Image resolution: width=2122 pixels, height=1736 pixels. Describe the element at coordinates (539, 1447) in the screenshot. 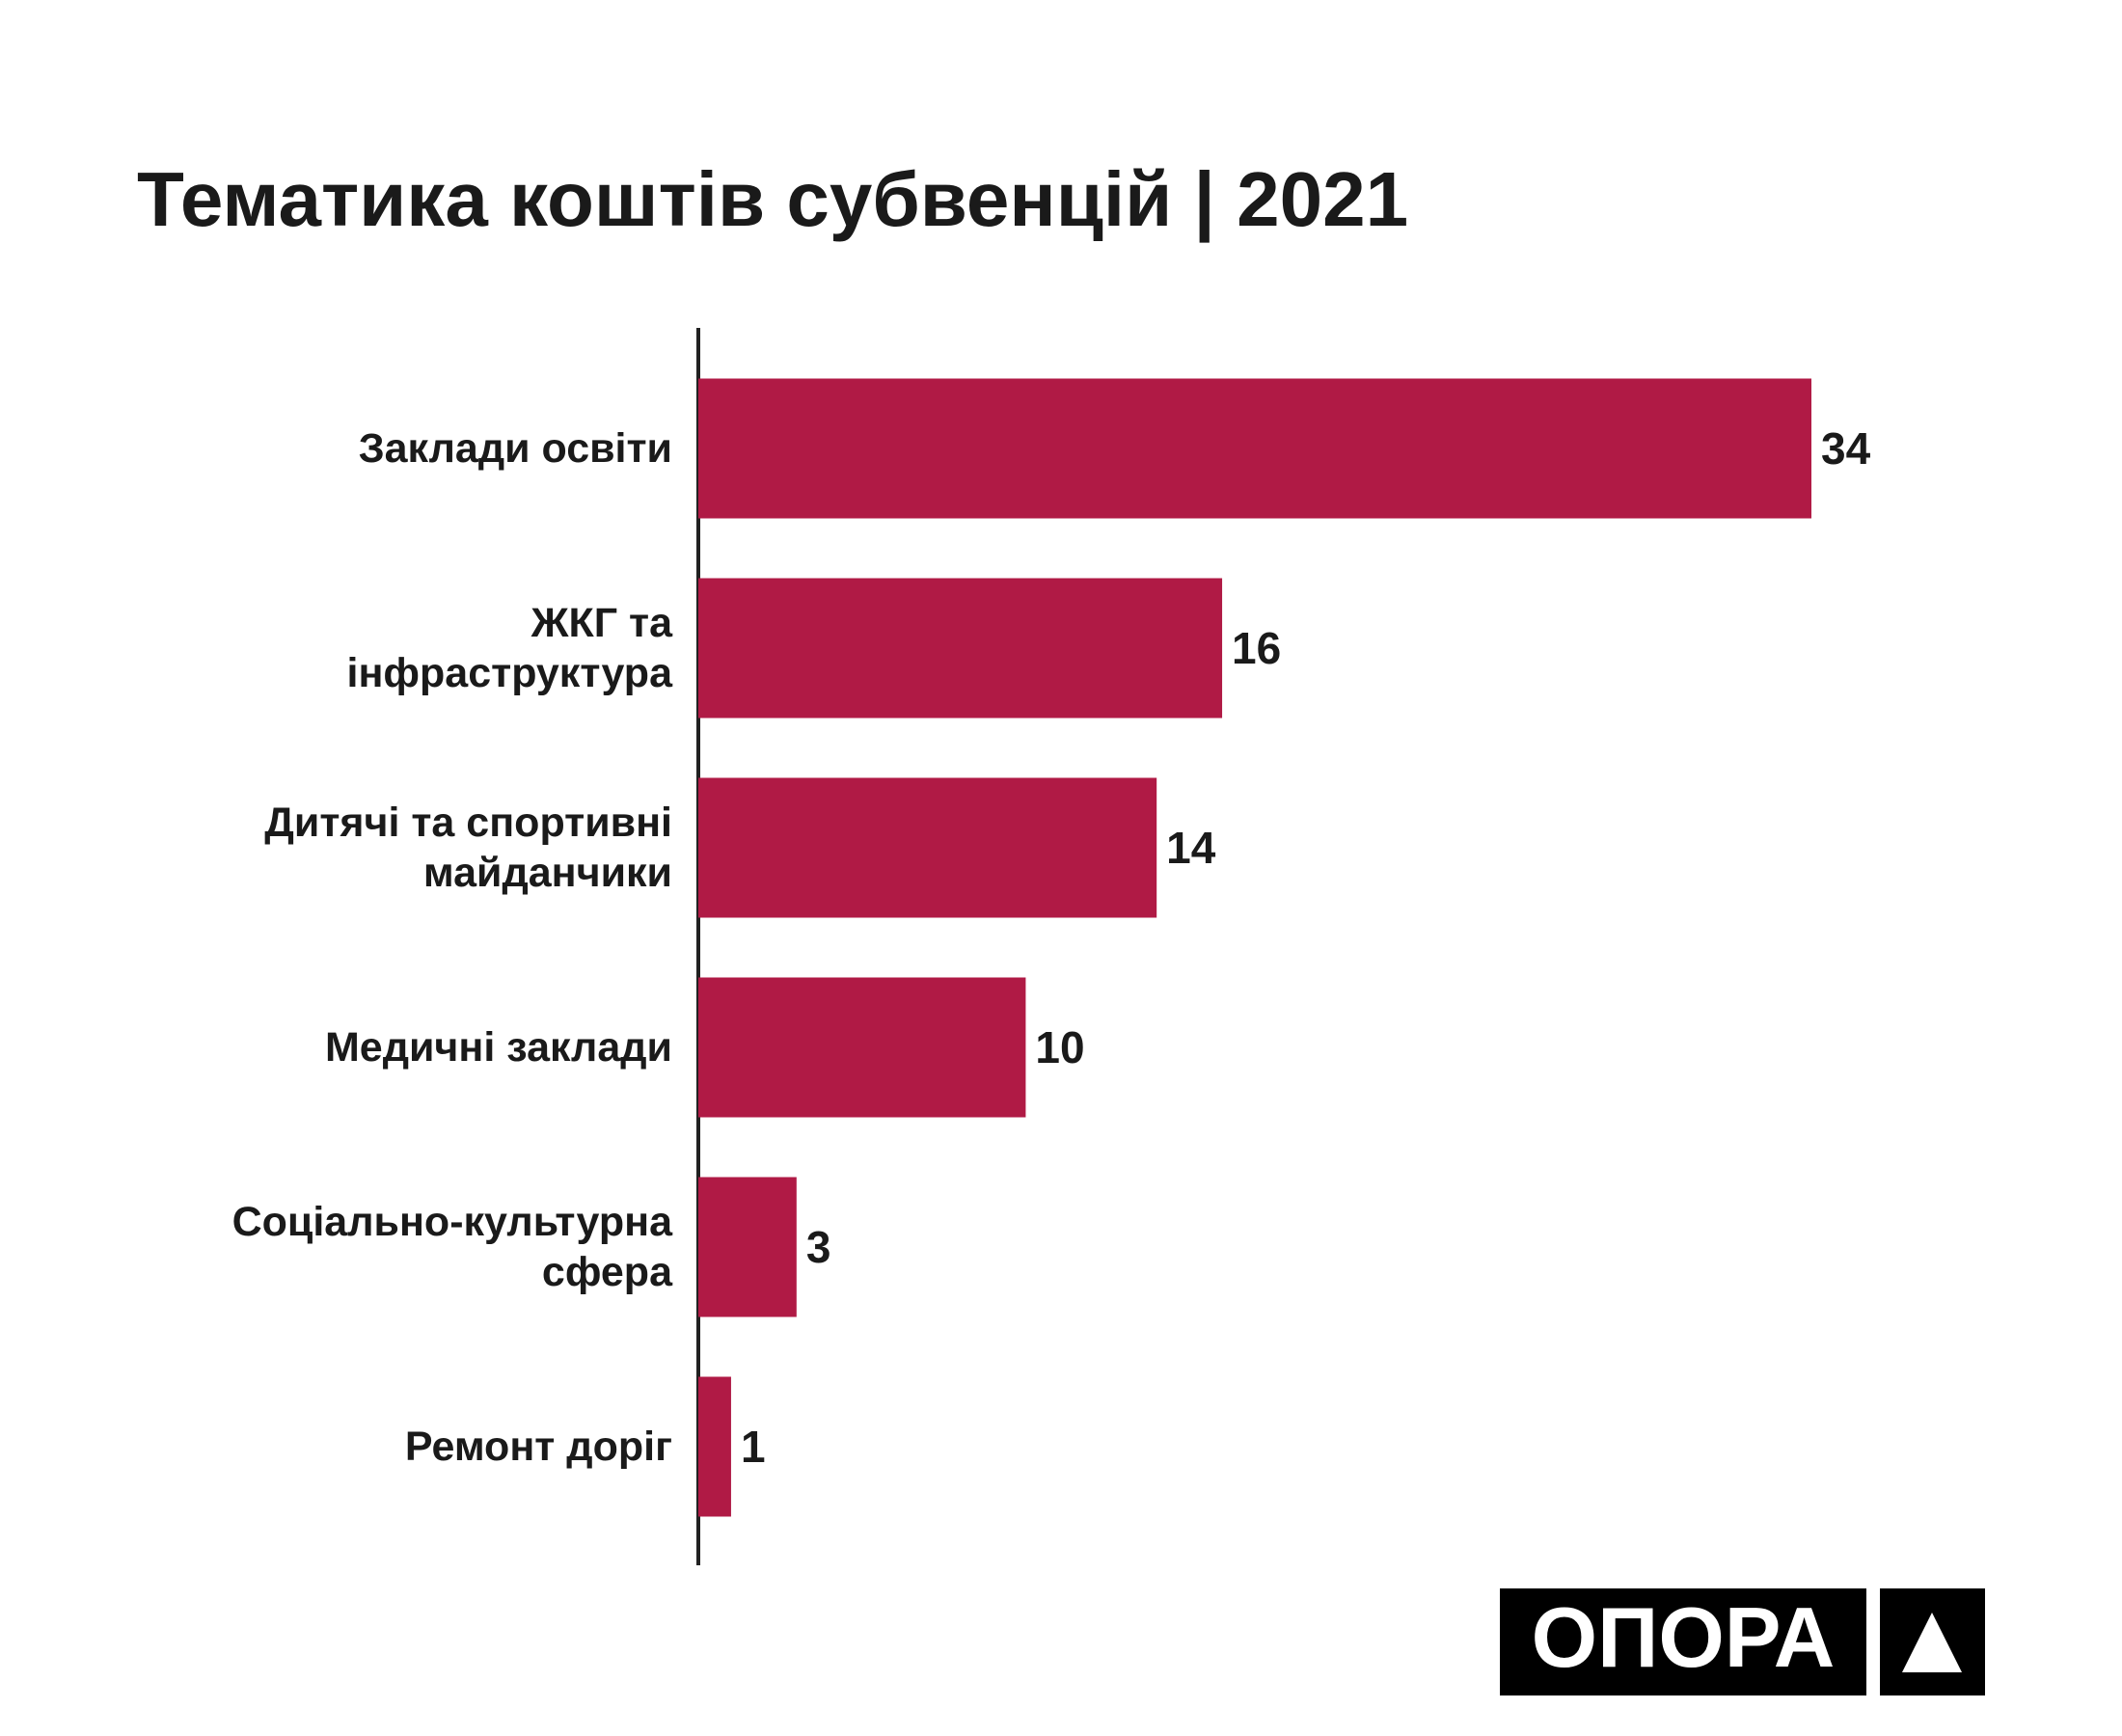

I see `y-tick-label: Ремонт доріг` at that location.